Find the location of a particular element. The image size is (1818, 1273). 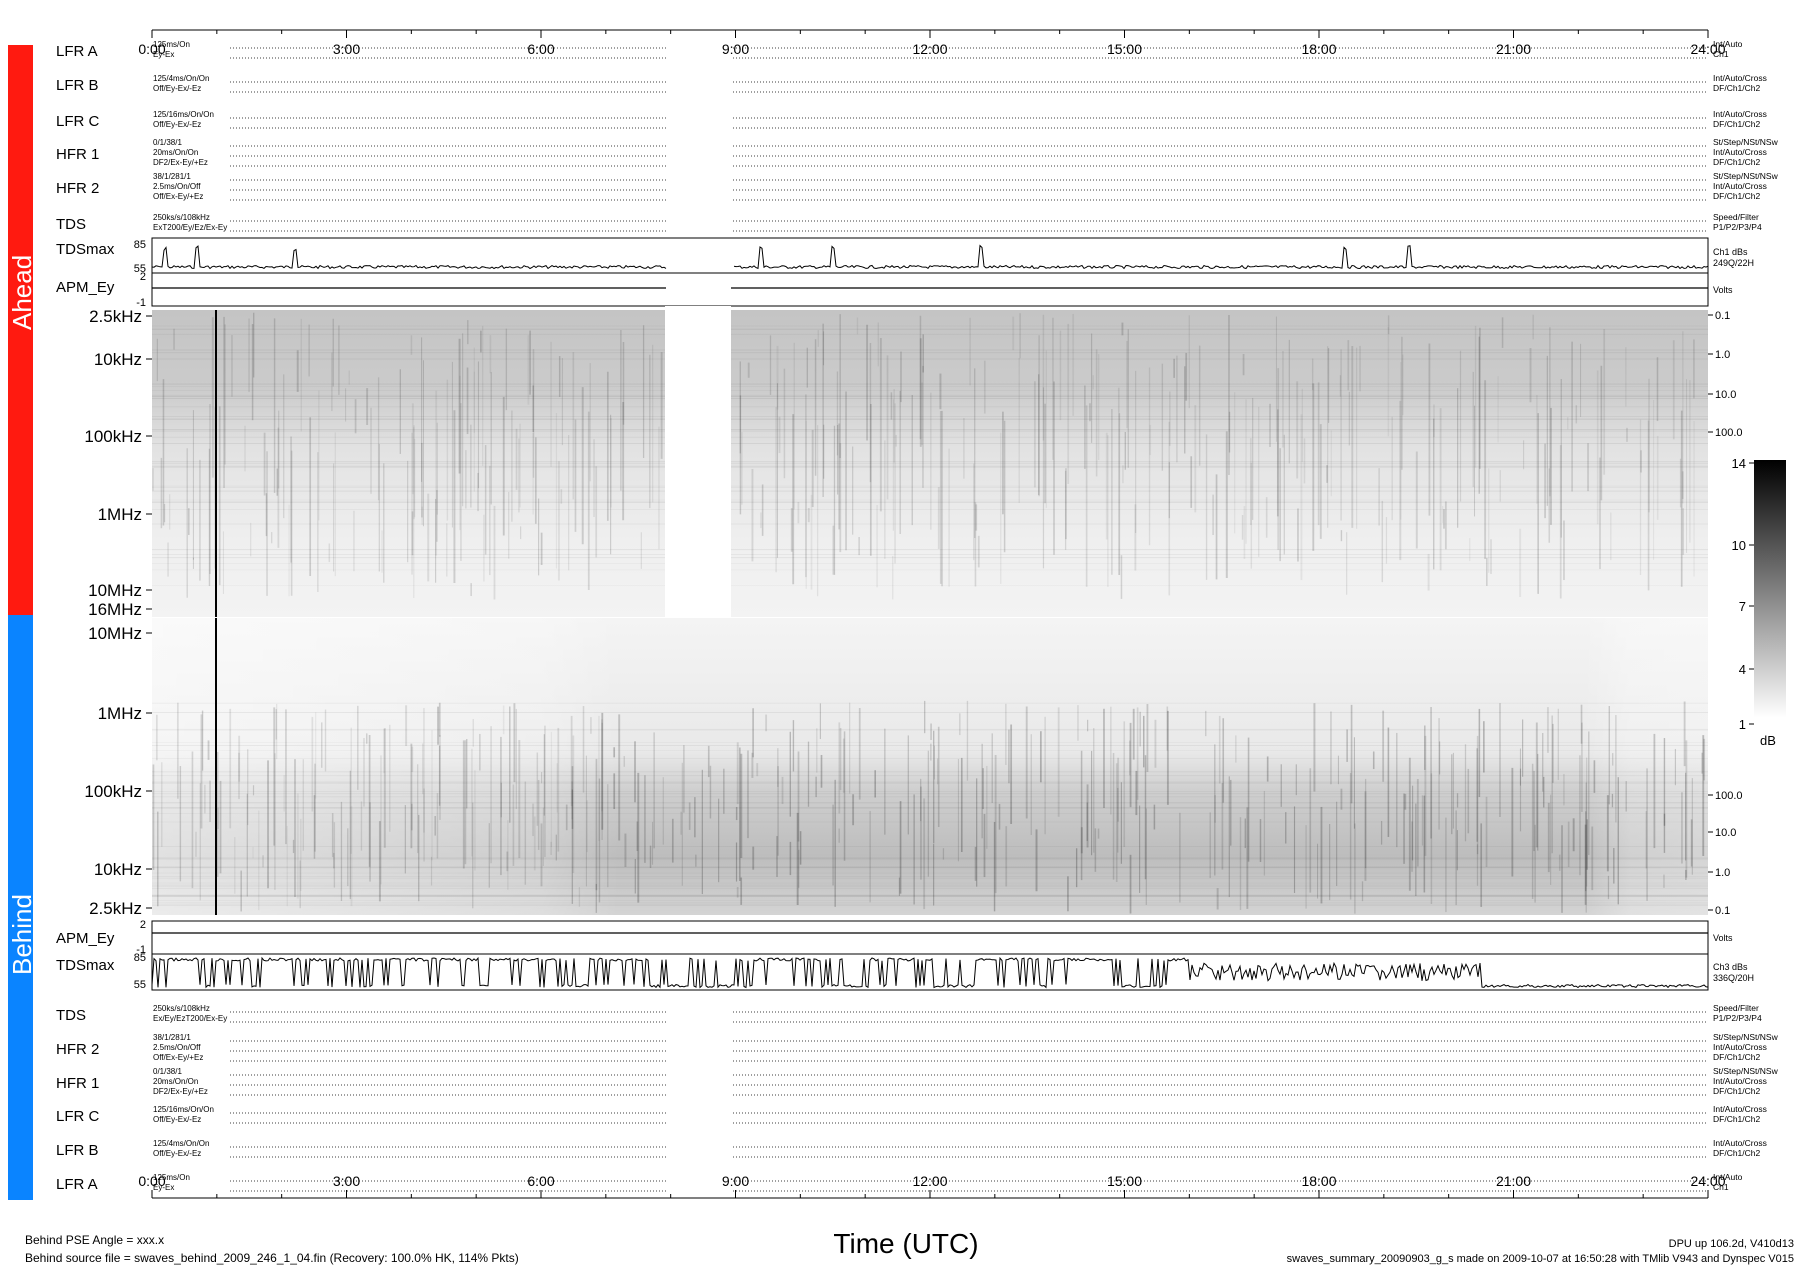

status-row-label: HFR 1 is located at coordinates (77, 154).